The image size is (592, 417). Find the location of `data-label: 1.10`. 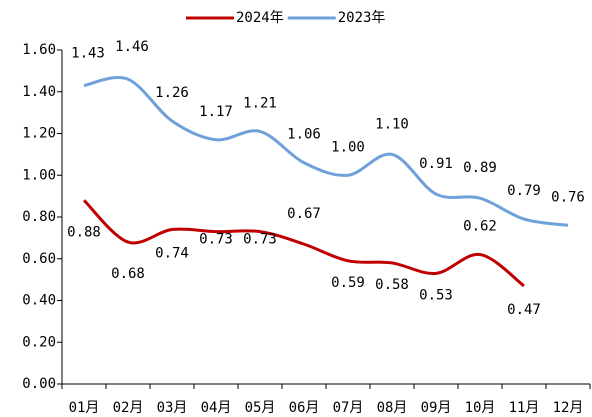

data-label: 1.10 is located at coordinates (392, 124).